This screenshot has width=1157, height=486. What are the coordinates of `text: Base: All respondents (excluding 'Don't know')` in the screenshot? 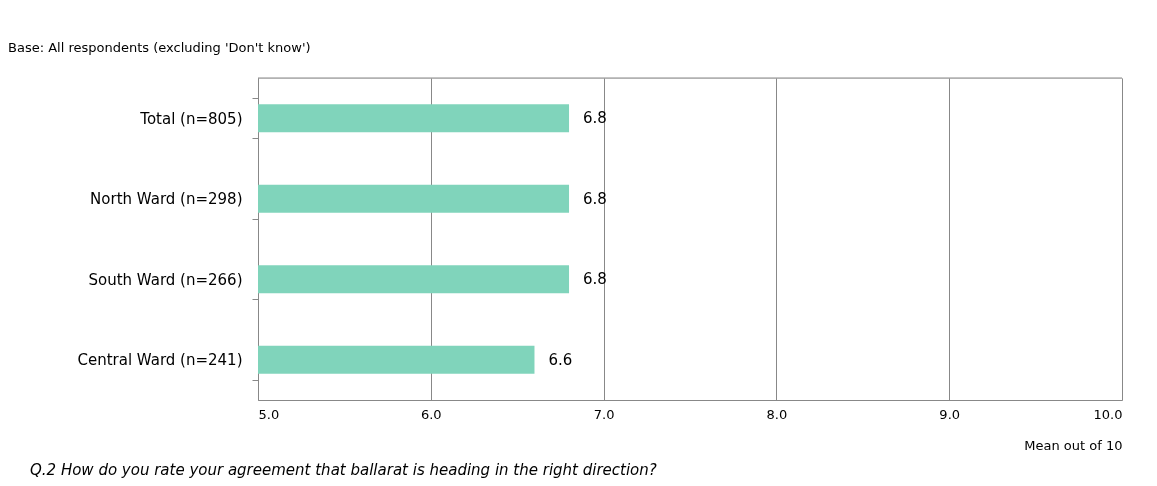 It's located at (159, 47).